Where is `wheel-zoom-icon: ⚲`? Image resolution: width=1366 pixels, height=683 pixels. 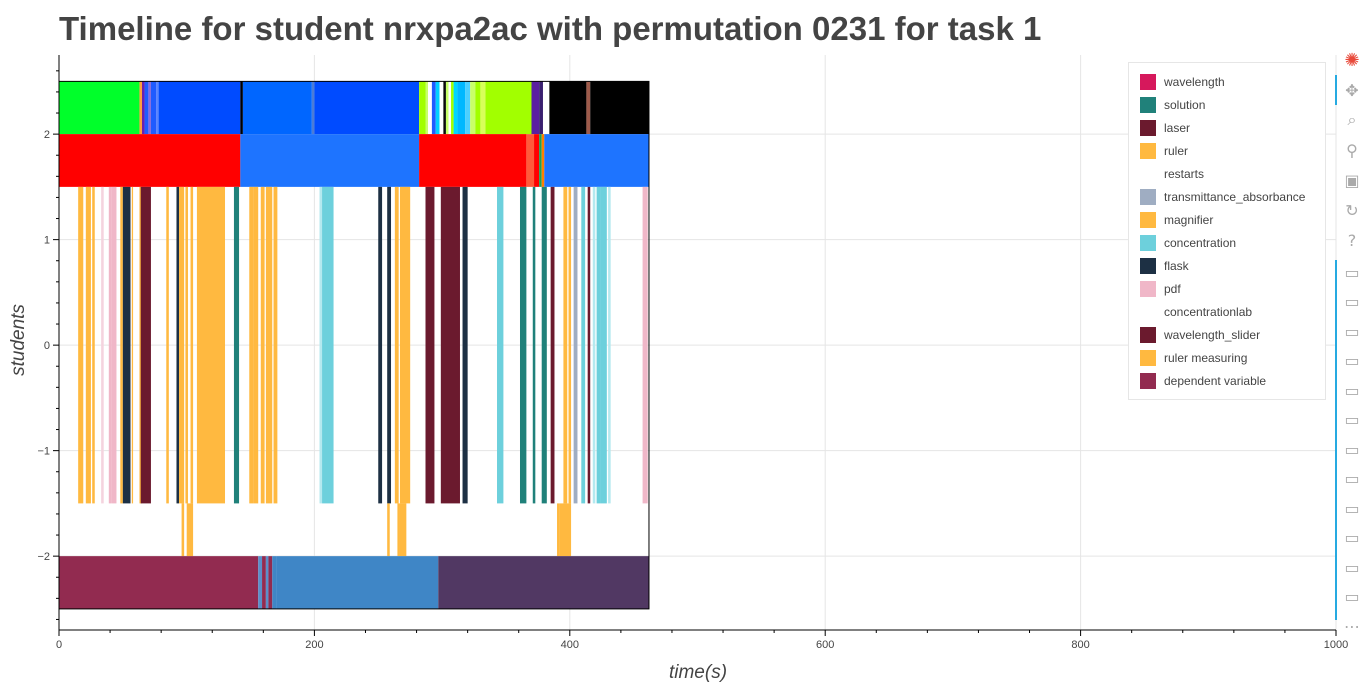 wheel-zoom-icon: ⚲ is located at coordinates (1352, 150).